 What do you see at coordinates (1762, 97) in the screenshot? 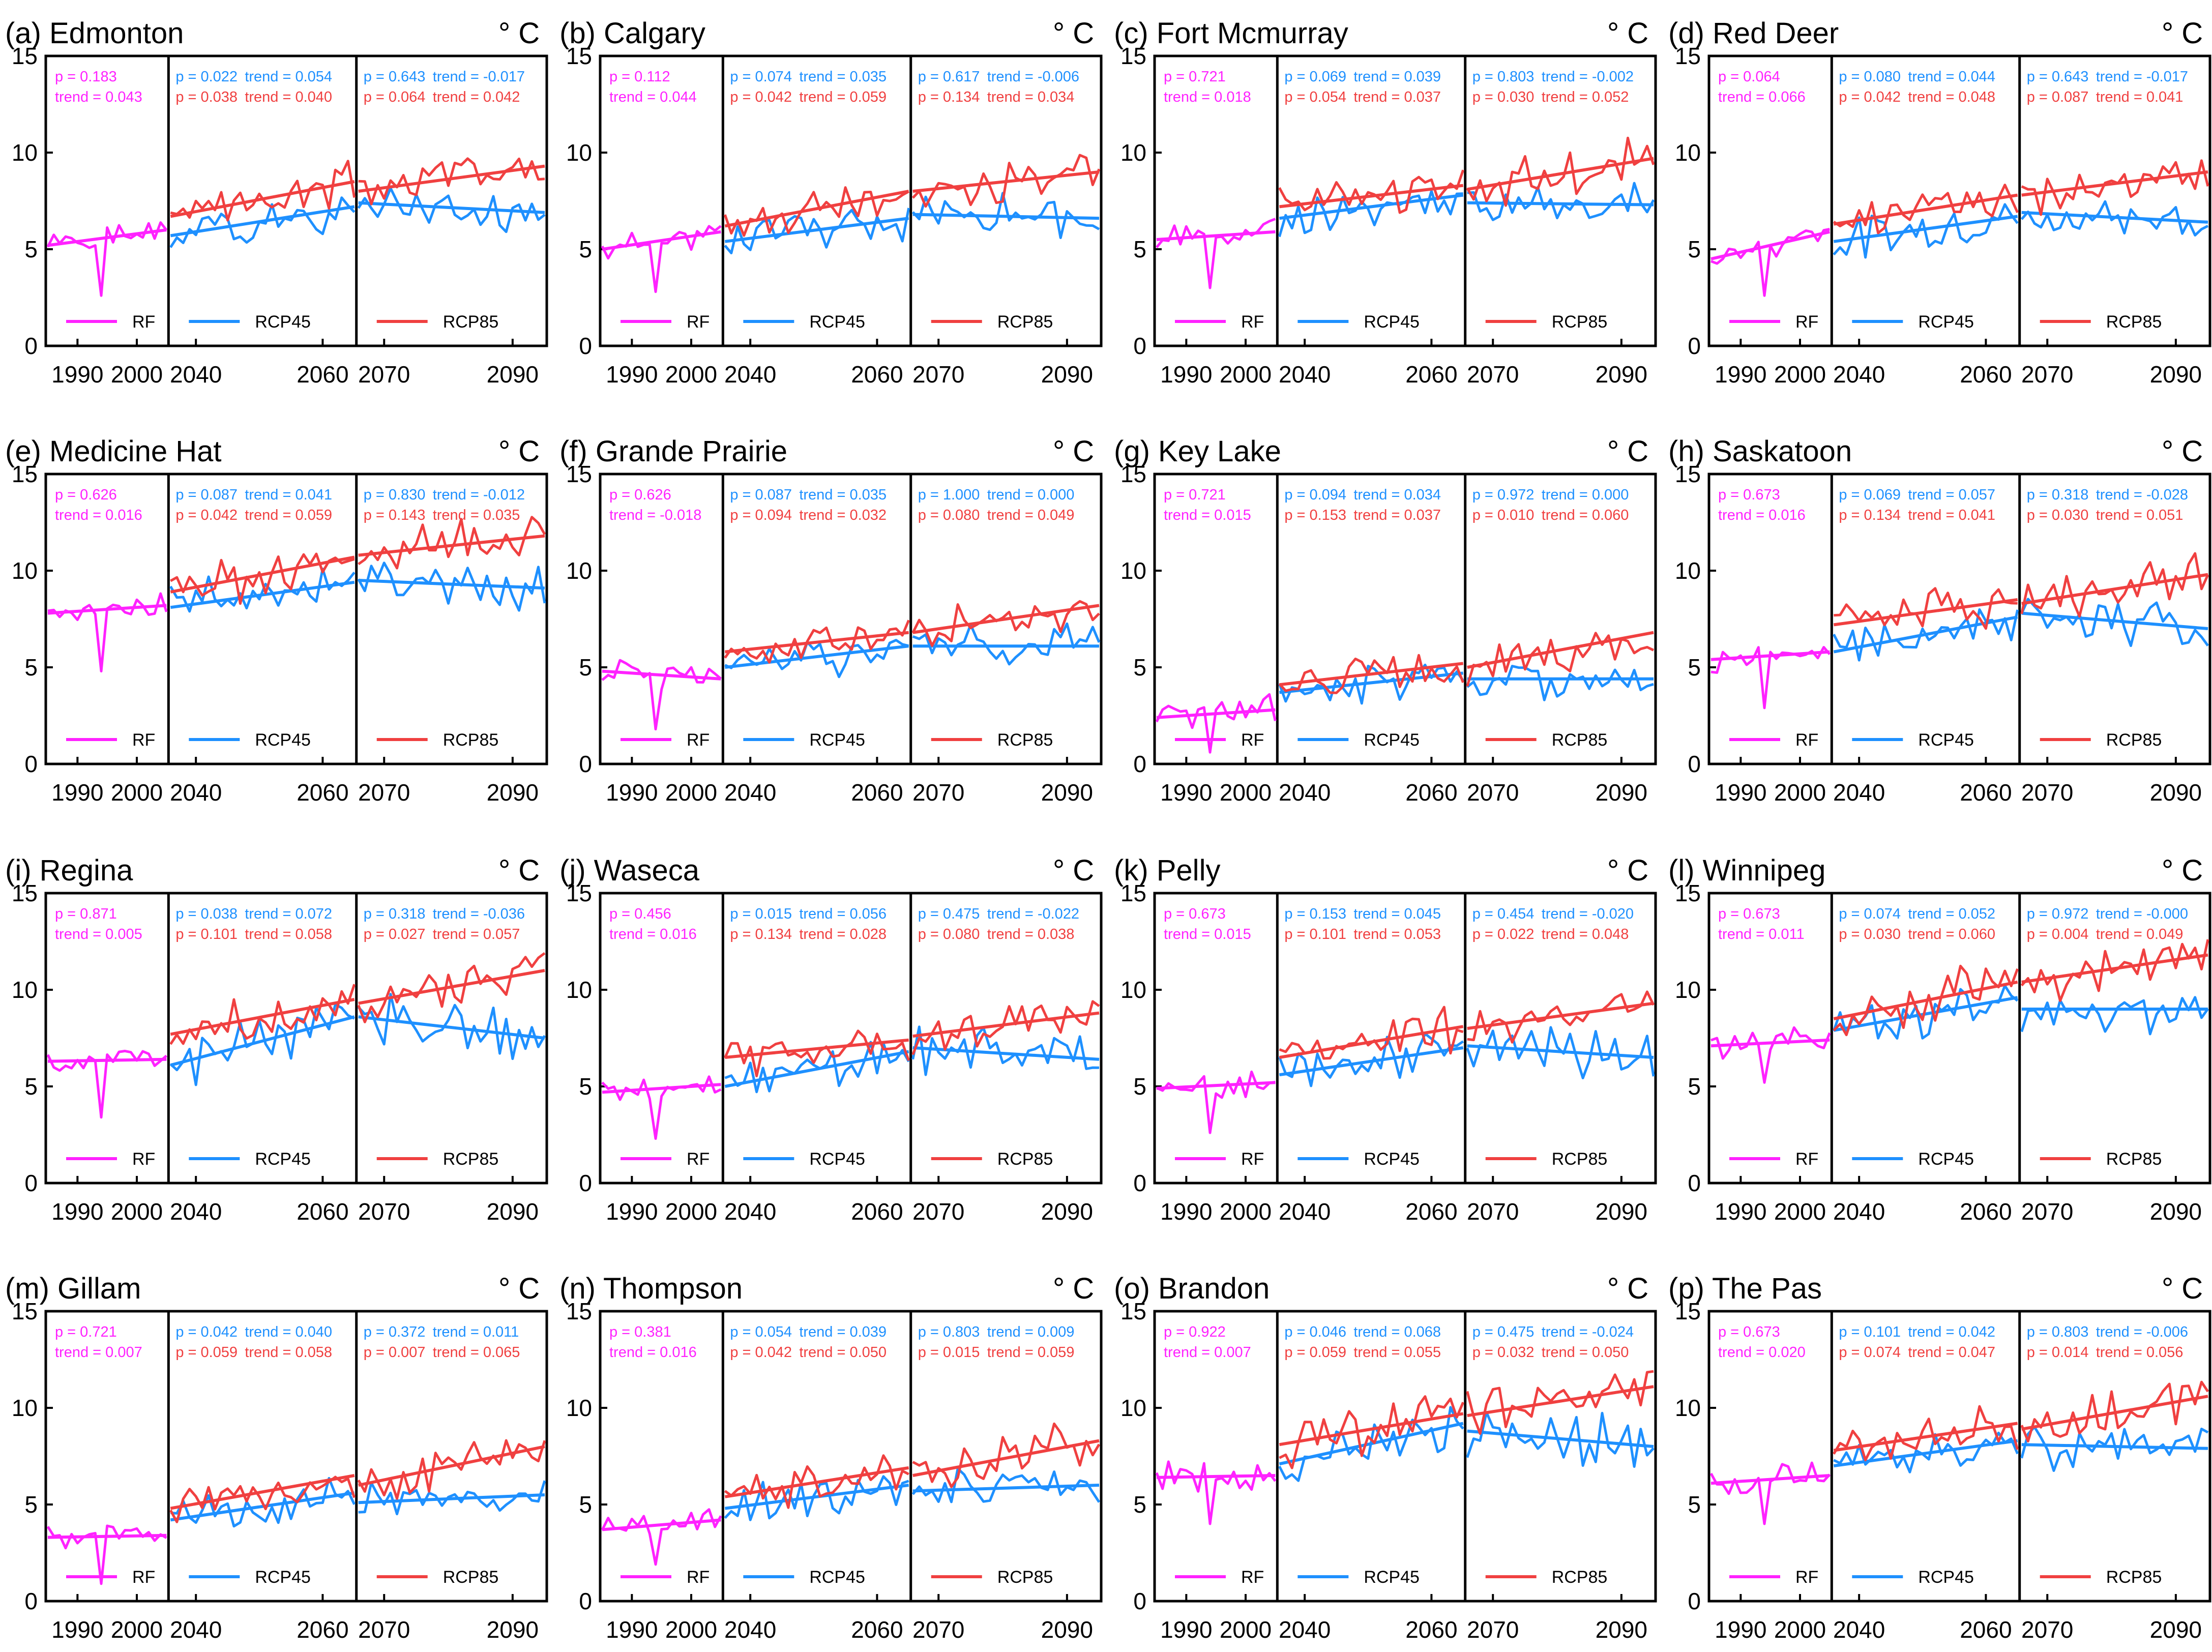
I see `trend-value-label: trend = 0.066` at bounding box center [1762, 97].